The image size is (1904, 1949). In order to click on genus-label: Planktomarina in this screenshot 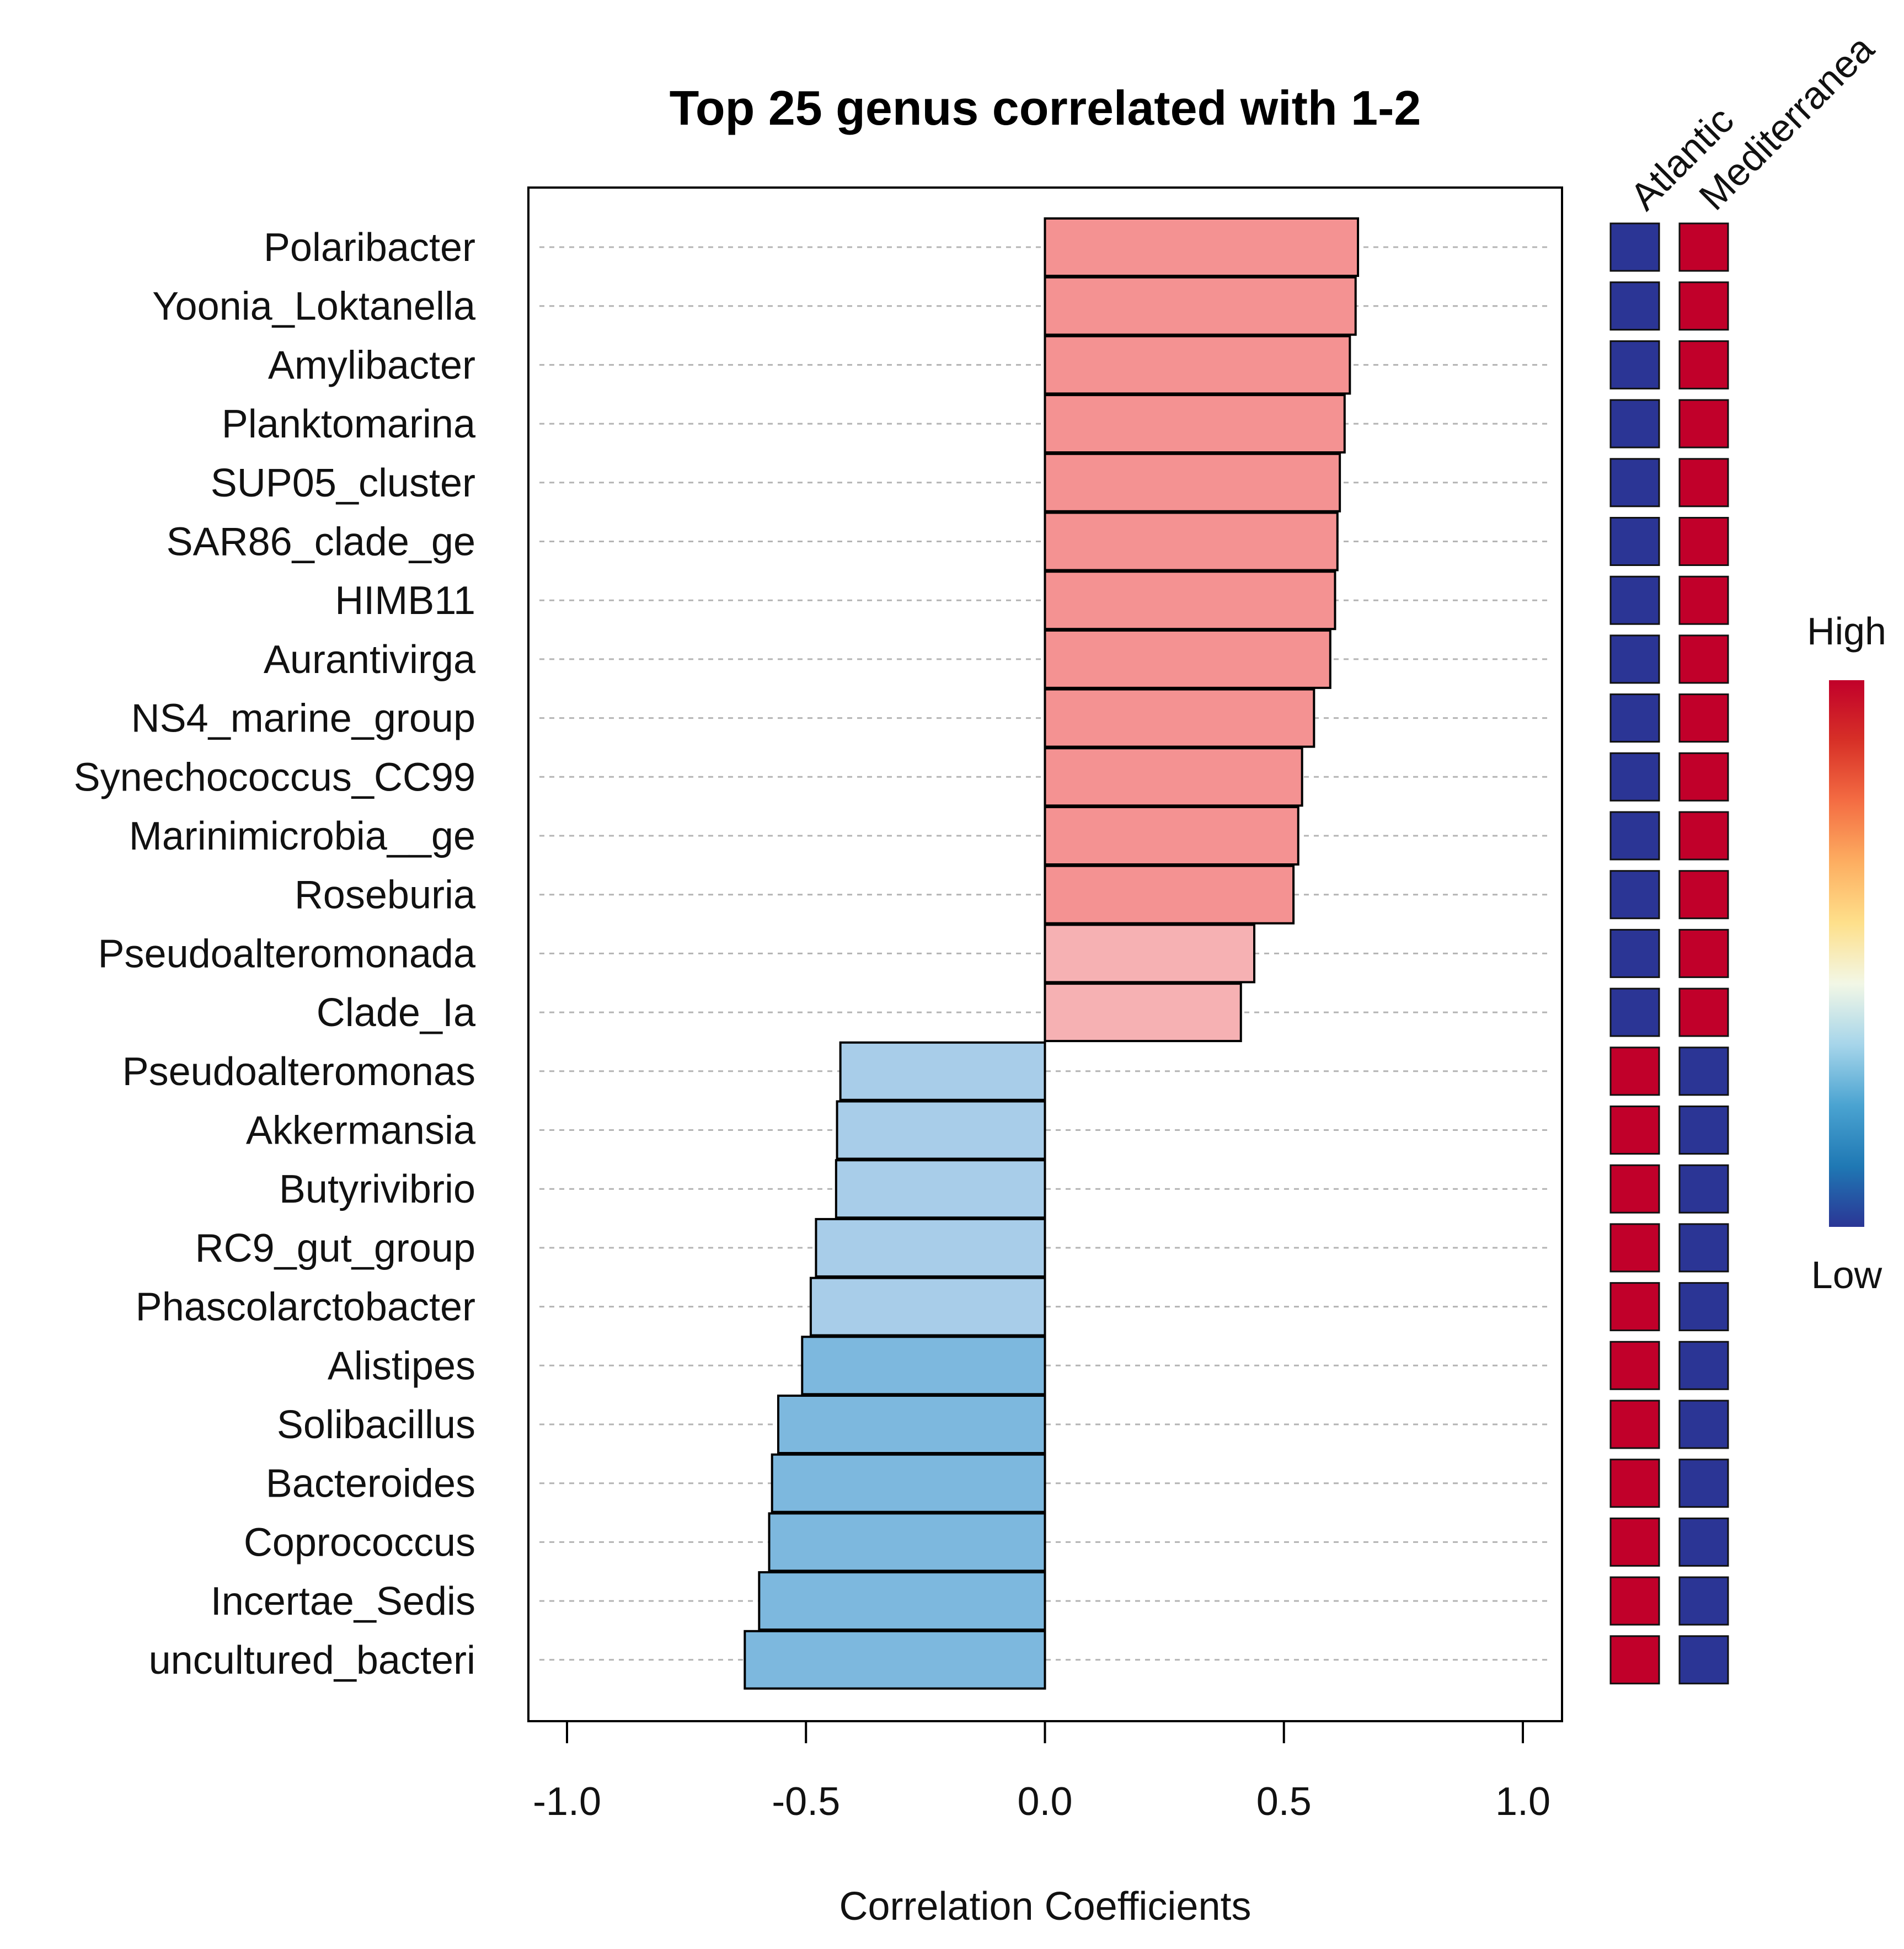, I will do `click(349, 424)`.